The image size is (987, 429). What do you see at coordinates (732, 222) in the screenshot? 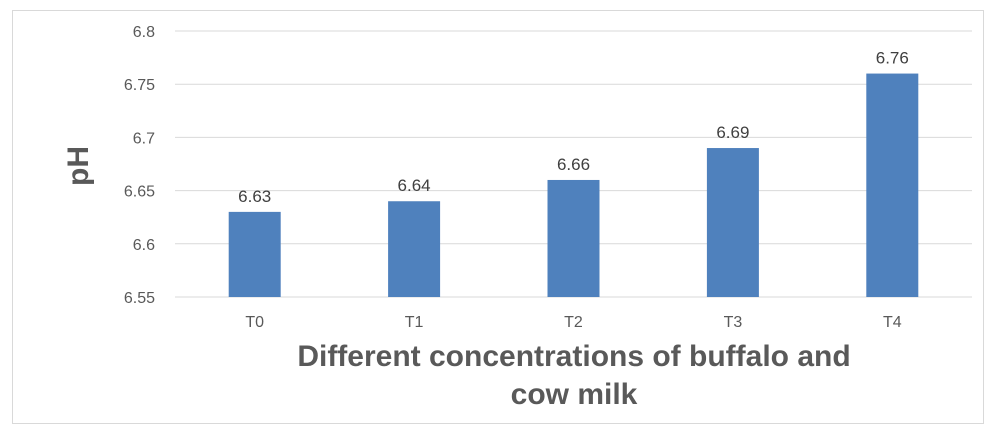
I see `bar-t3` at bounding box center [732, 222].